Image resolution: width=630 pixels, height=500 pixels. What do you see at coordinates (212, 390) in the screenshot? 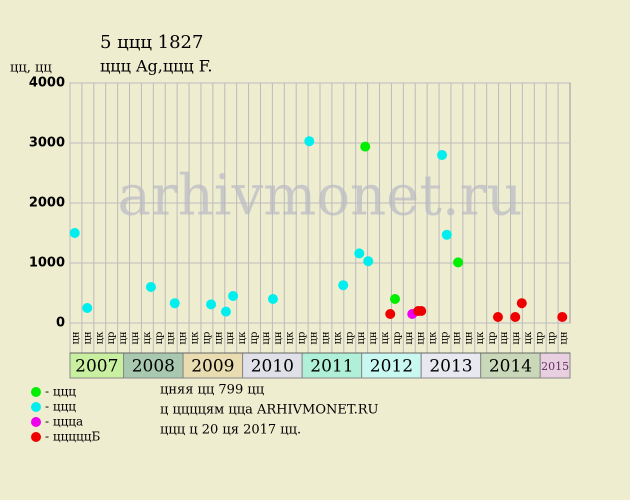
I see `note: цняя цц 799 цц` at bounding box center [212, 390].